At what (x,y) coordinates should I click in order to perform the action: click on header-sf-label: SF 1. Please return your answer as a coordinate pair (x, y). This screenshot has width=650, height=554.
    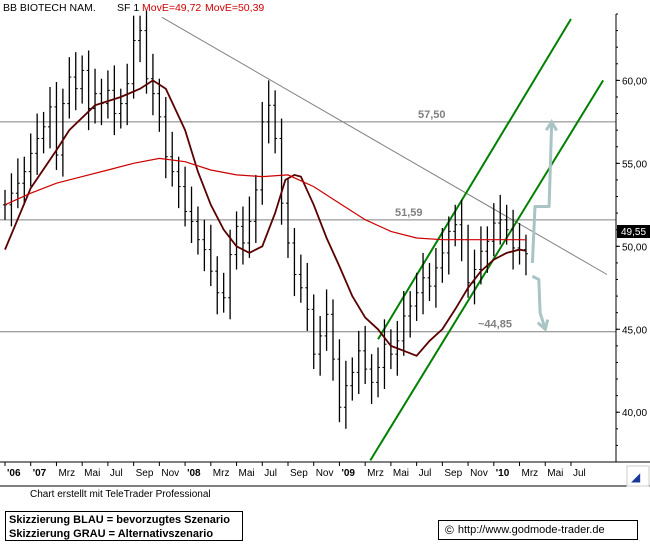
    Looking at the image, I should click on (128, 8).